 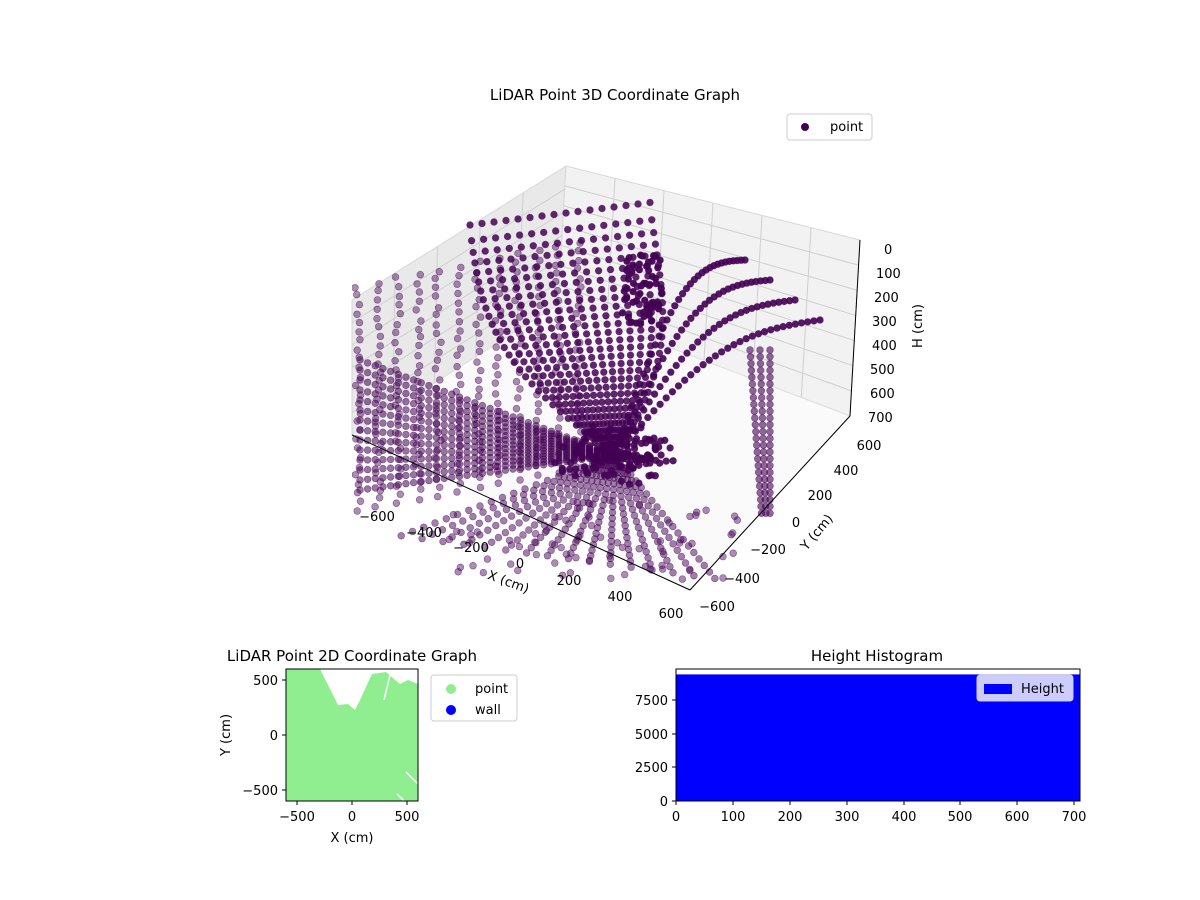 I want to click on gap-lines, so click(x=401, y=738).